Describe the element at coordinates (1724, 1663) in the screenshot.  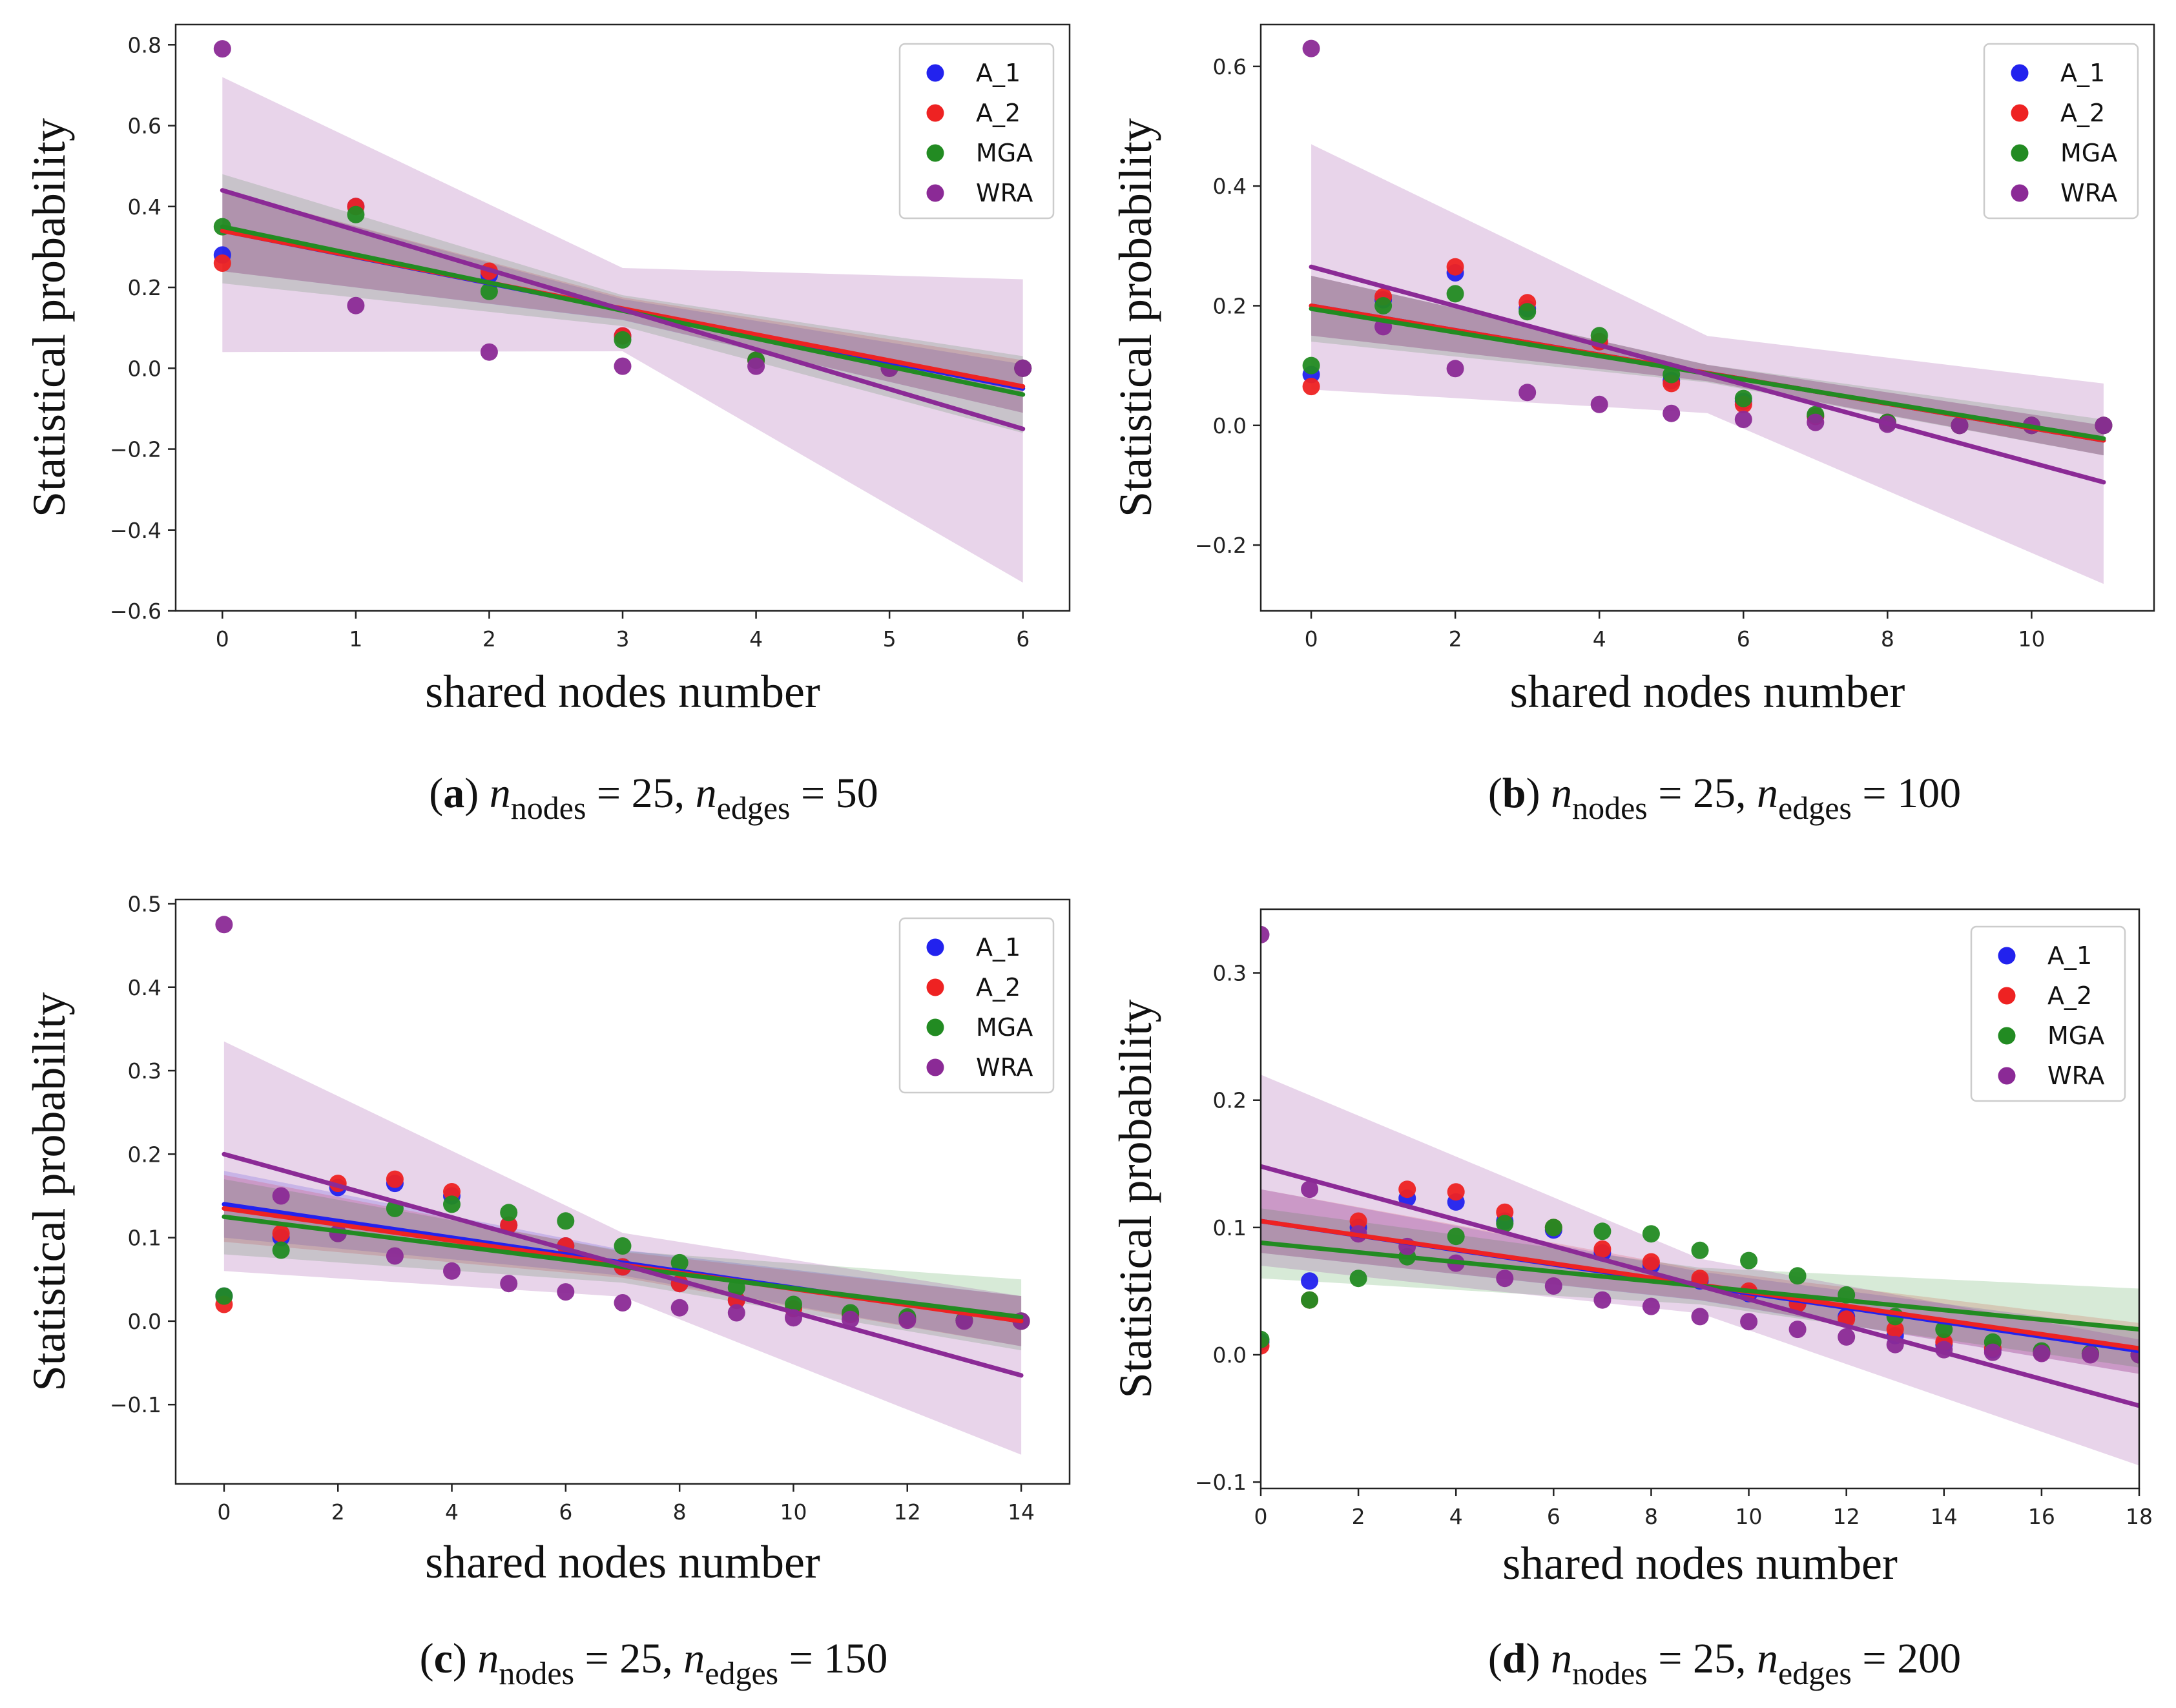
I see `caption-d: (d) nnodes = 25, nedges = 200` at that location.